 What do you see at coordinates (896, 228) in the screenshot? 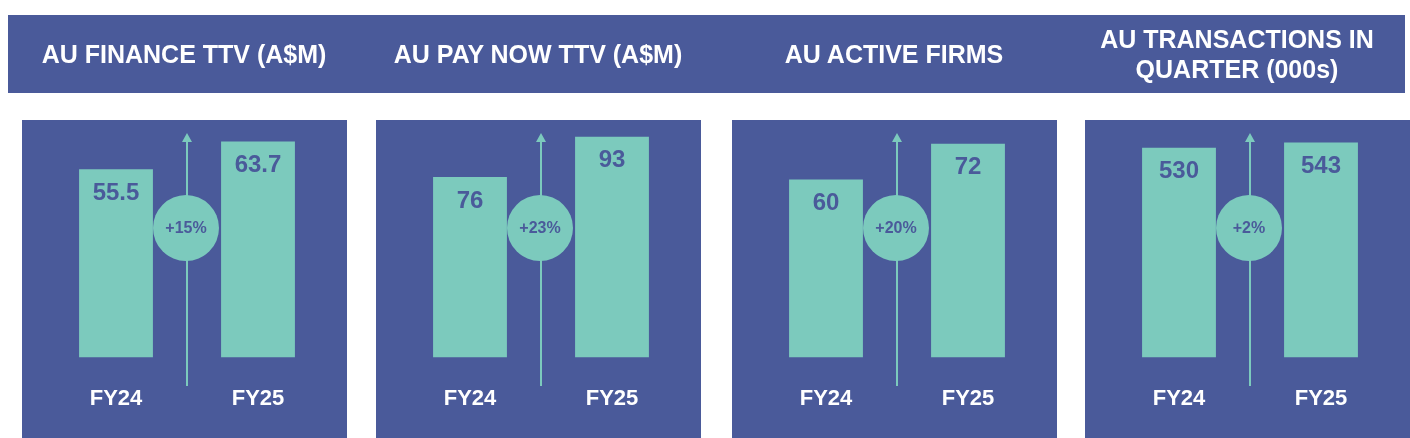
I see `circle-badge: +20%` at bounding box center [896, 228].